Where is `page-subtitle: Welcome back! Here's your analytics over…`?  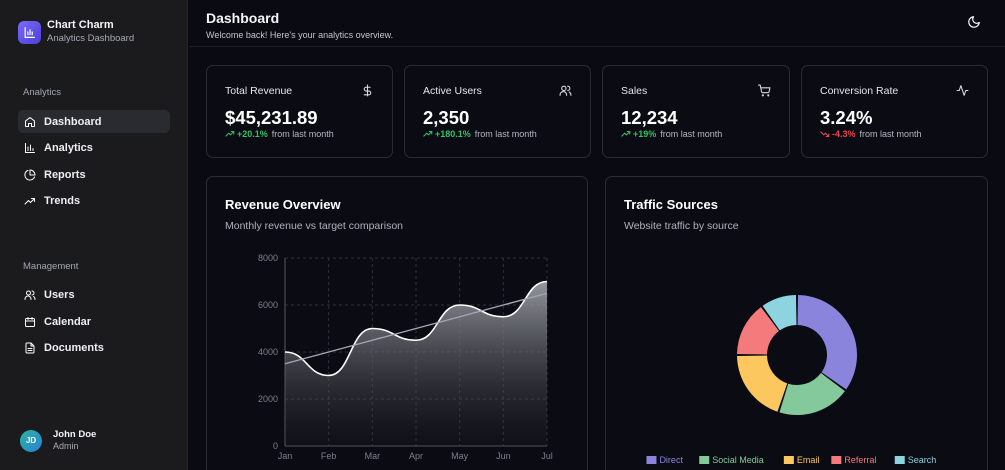 page-subtitle: Welcome back! Here's your analytics over… is located at coordinates (300, 35).